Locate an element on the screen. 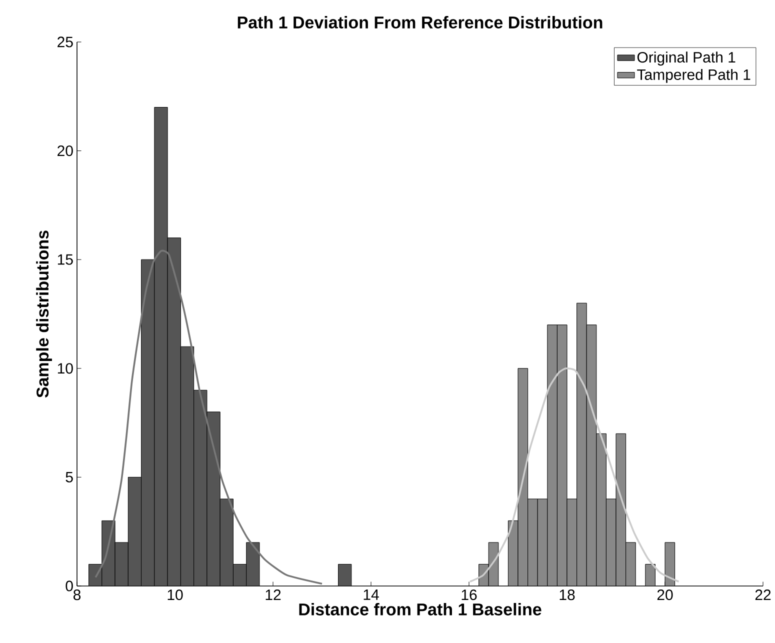 This screenshot has width=775, height=643. x-tick-label: 8 is located at coordinates (77, 595).